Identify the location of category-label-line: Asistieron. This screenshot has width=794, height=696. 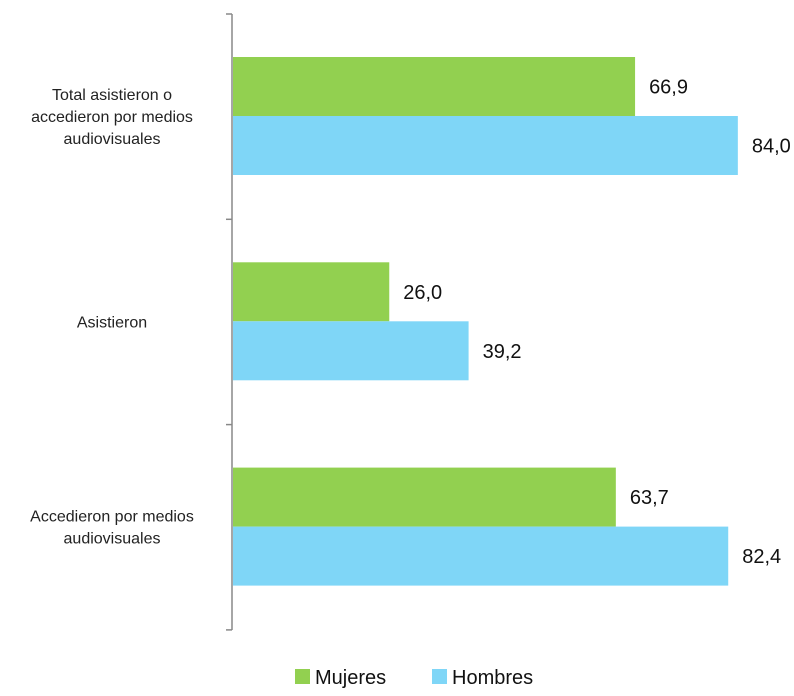
(112, 322).